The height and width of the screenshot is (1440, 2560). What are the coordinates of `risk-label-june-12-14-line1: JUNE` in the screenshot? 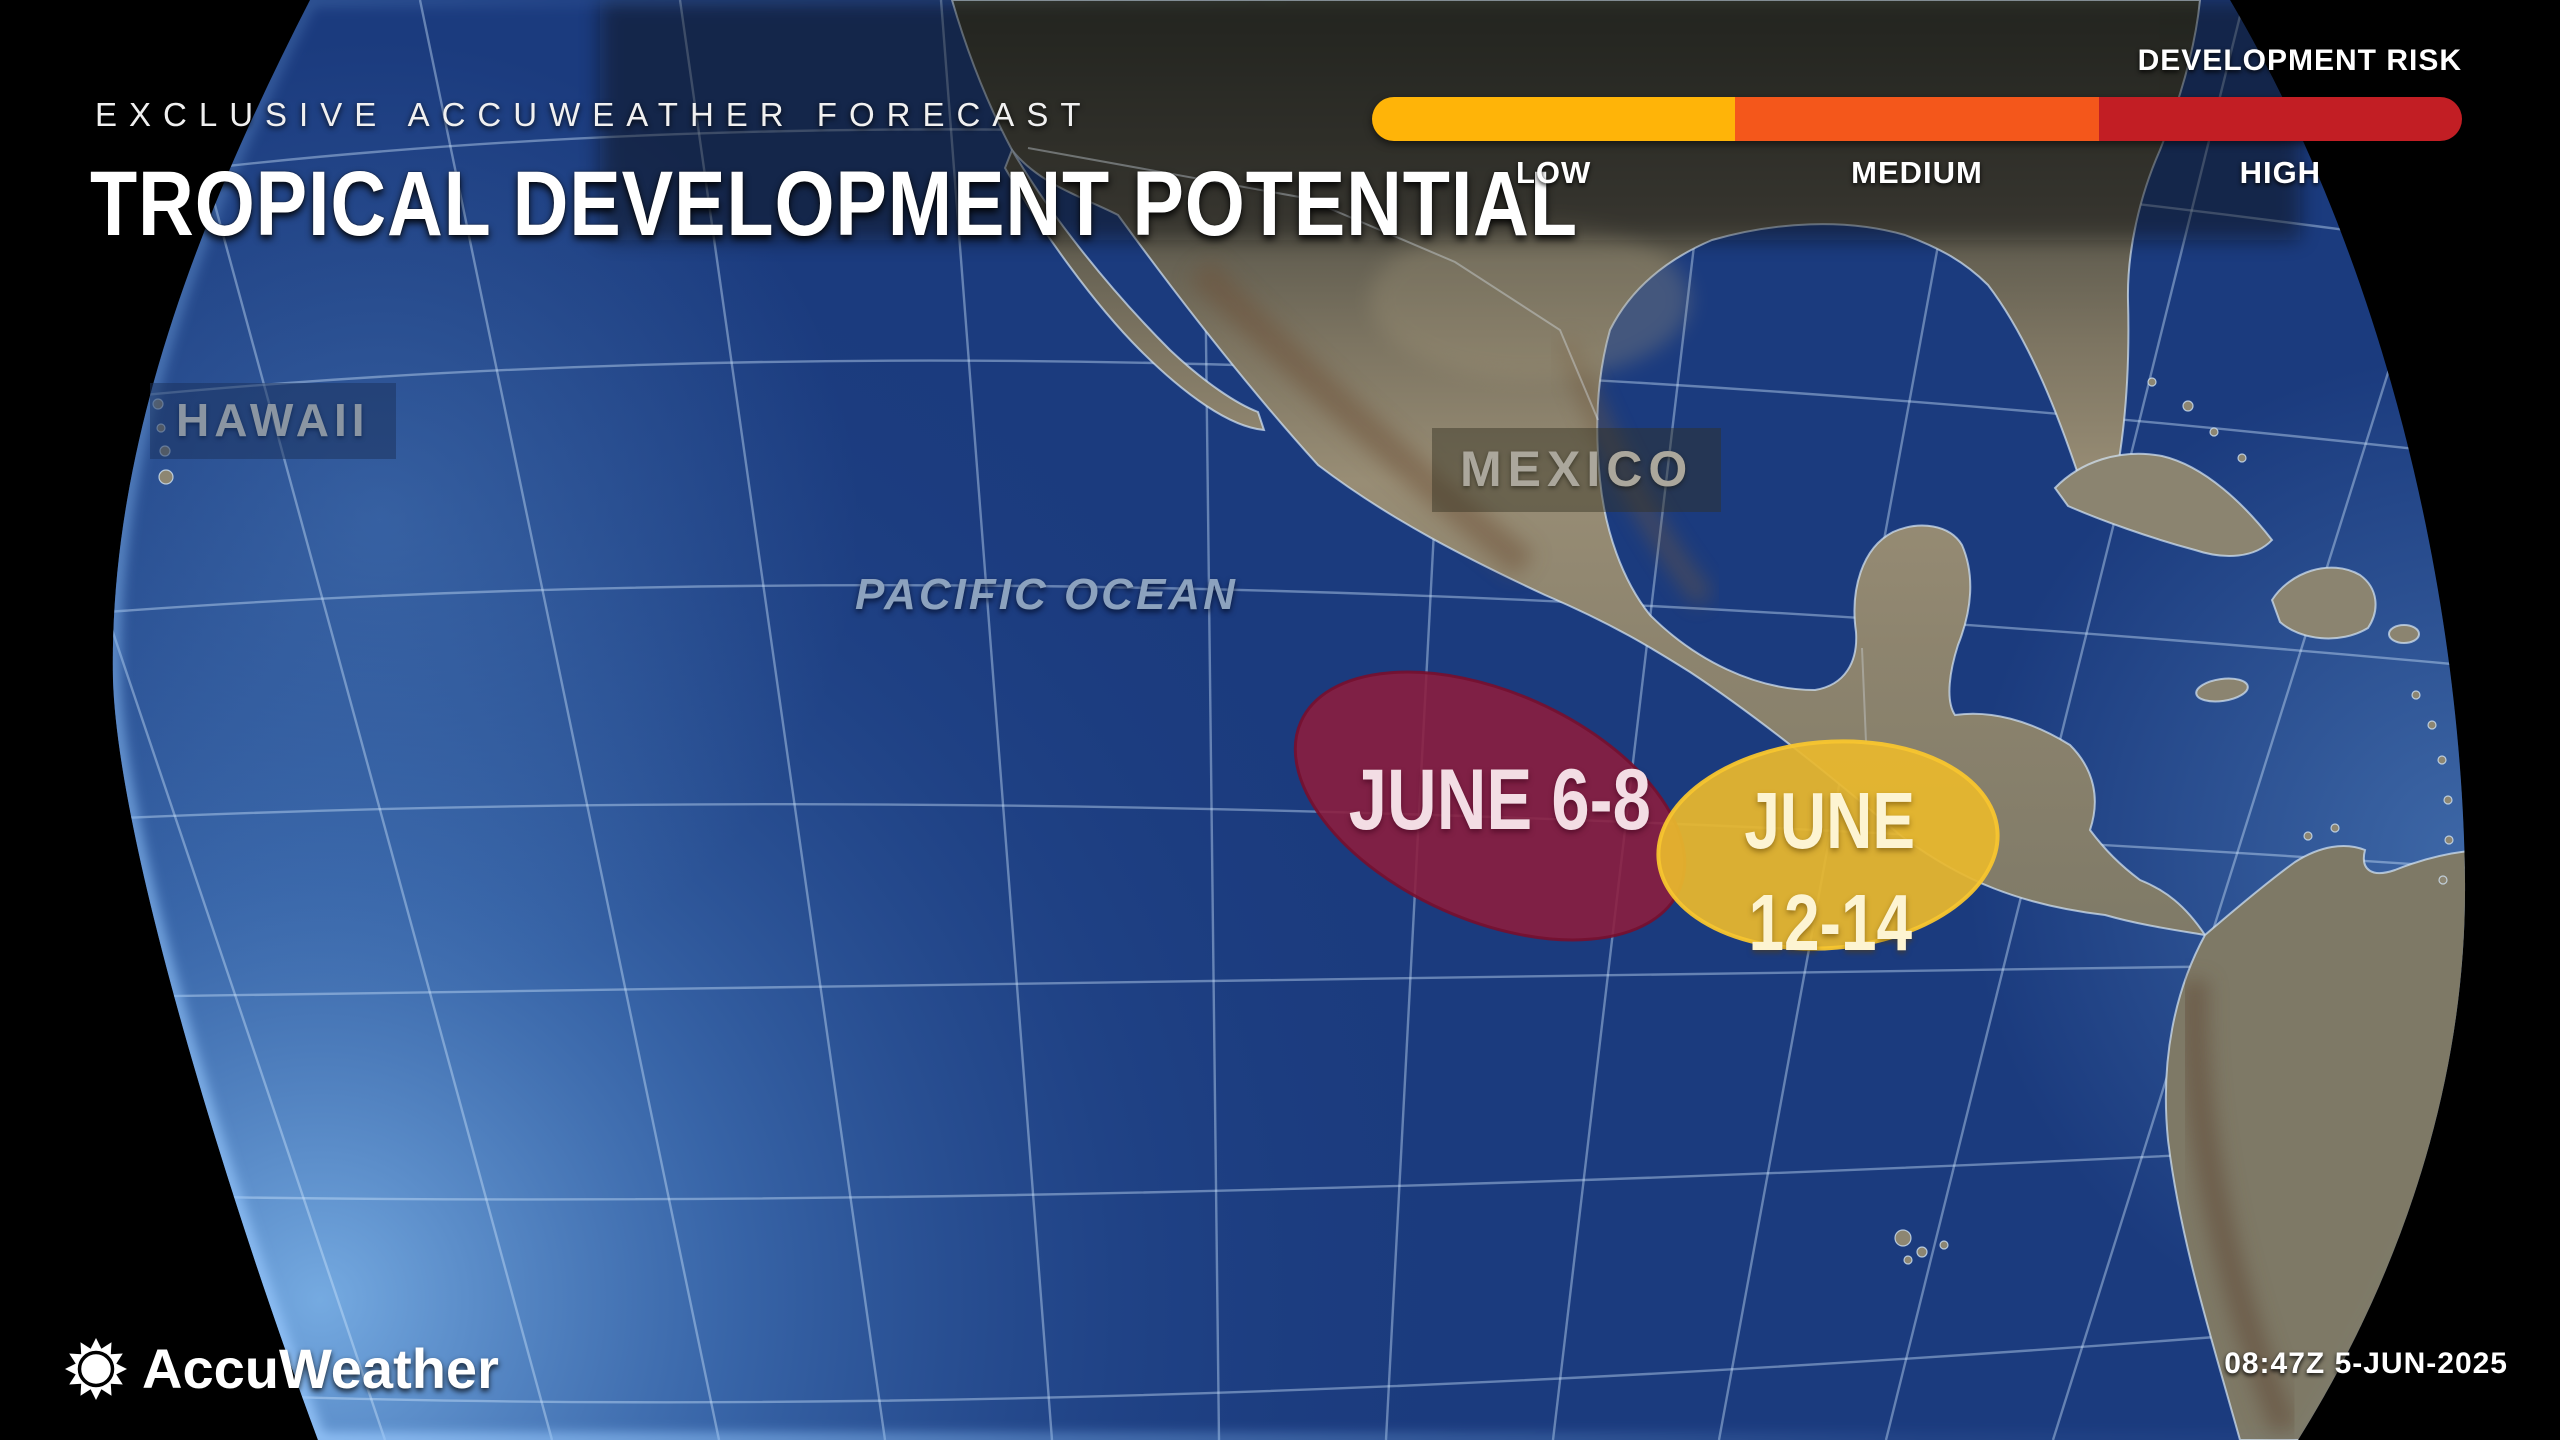 It's located at (1830, 820).